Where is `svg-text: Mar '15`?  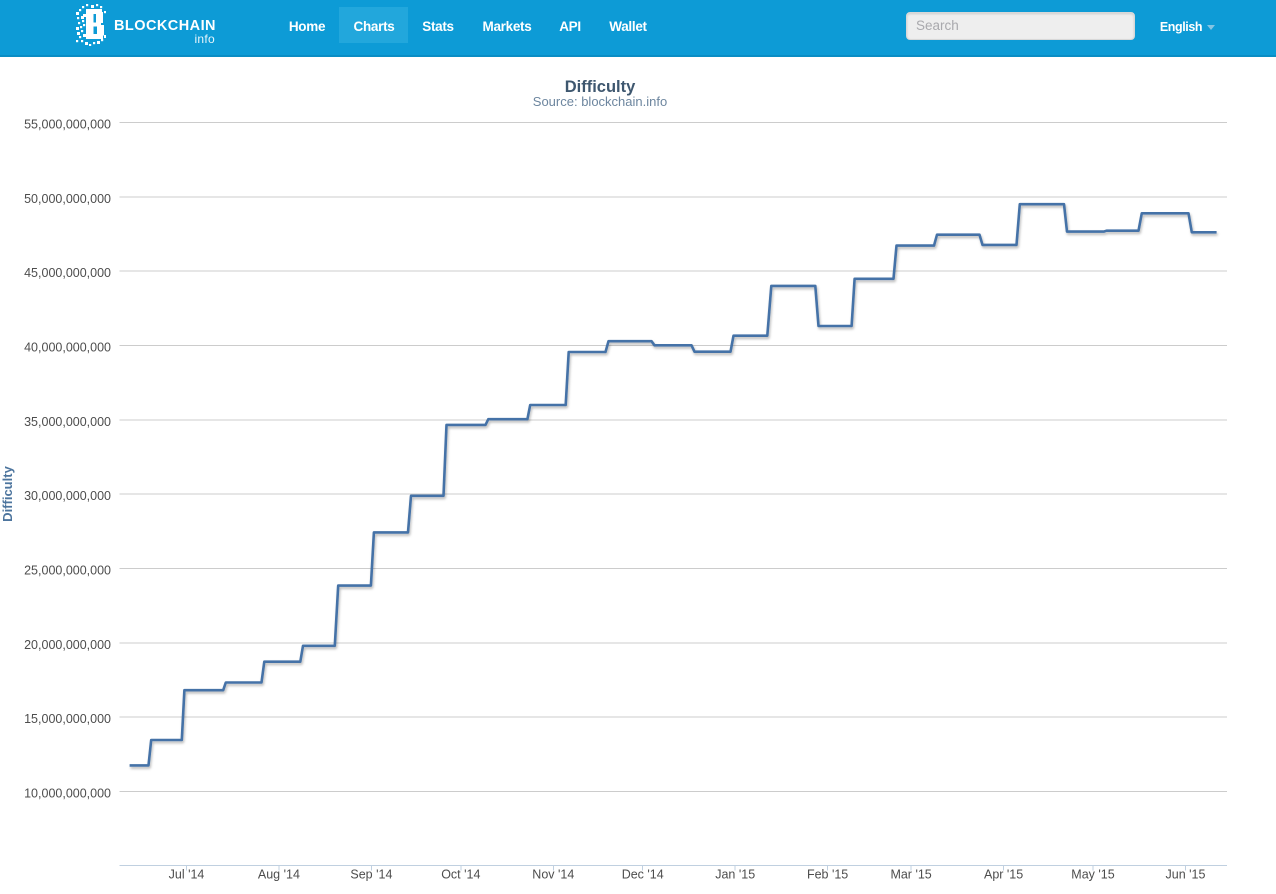
svg-text: Mar '15 is located at coordinates (910, 875).